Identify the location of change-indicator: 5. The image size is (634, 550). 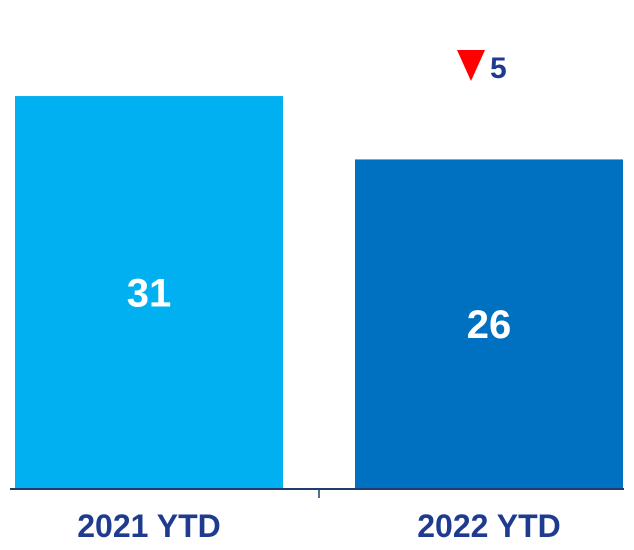
(482, 67).